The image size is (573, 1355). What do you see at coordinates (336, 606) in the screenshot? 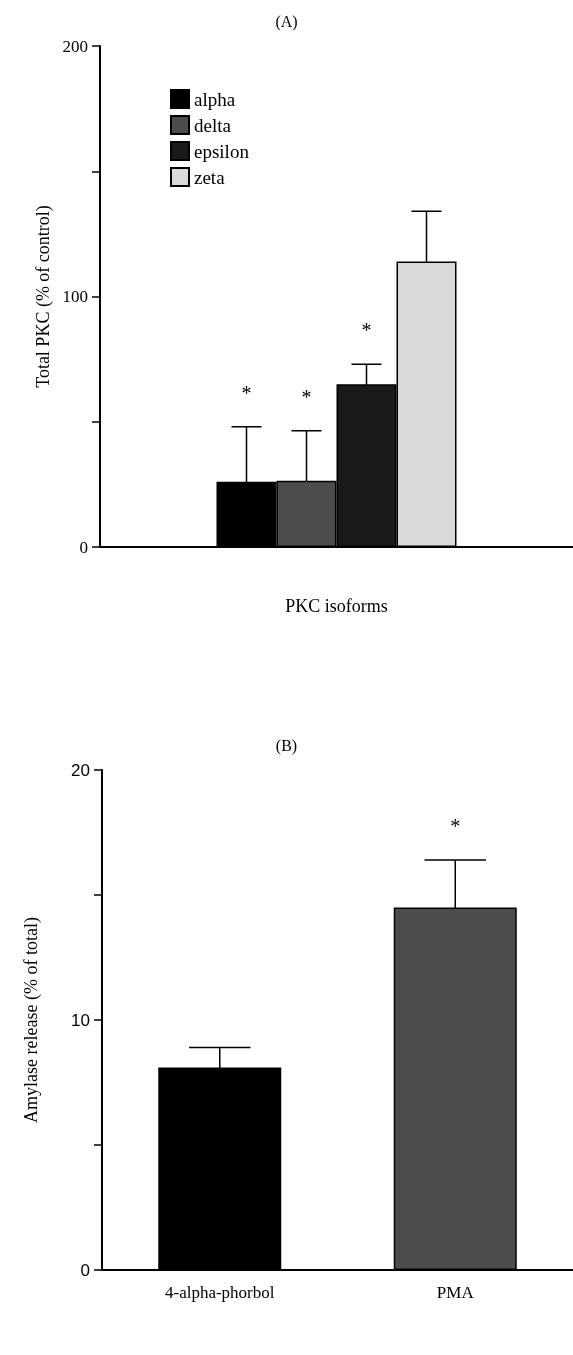
I see `x-axis-title: PKC isoforms` at bounding box center [336, 606].